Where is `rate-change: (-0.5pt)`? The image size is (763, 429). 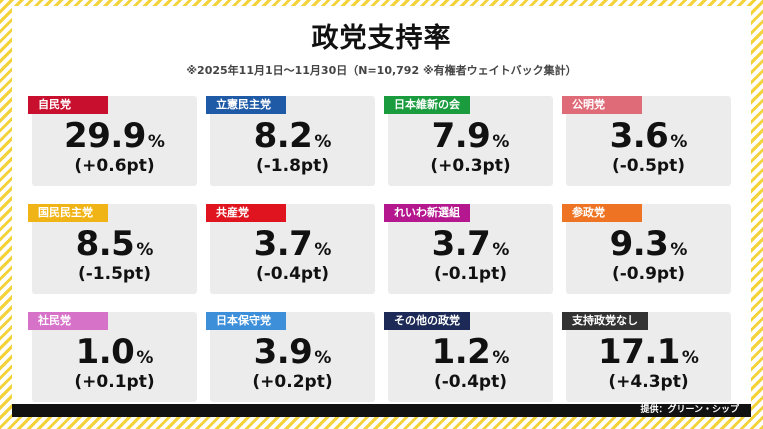
rate-change: (-0.5pt) is located at coordinates (648, 166).